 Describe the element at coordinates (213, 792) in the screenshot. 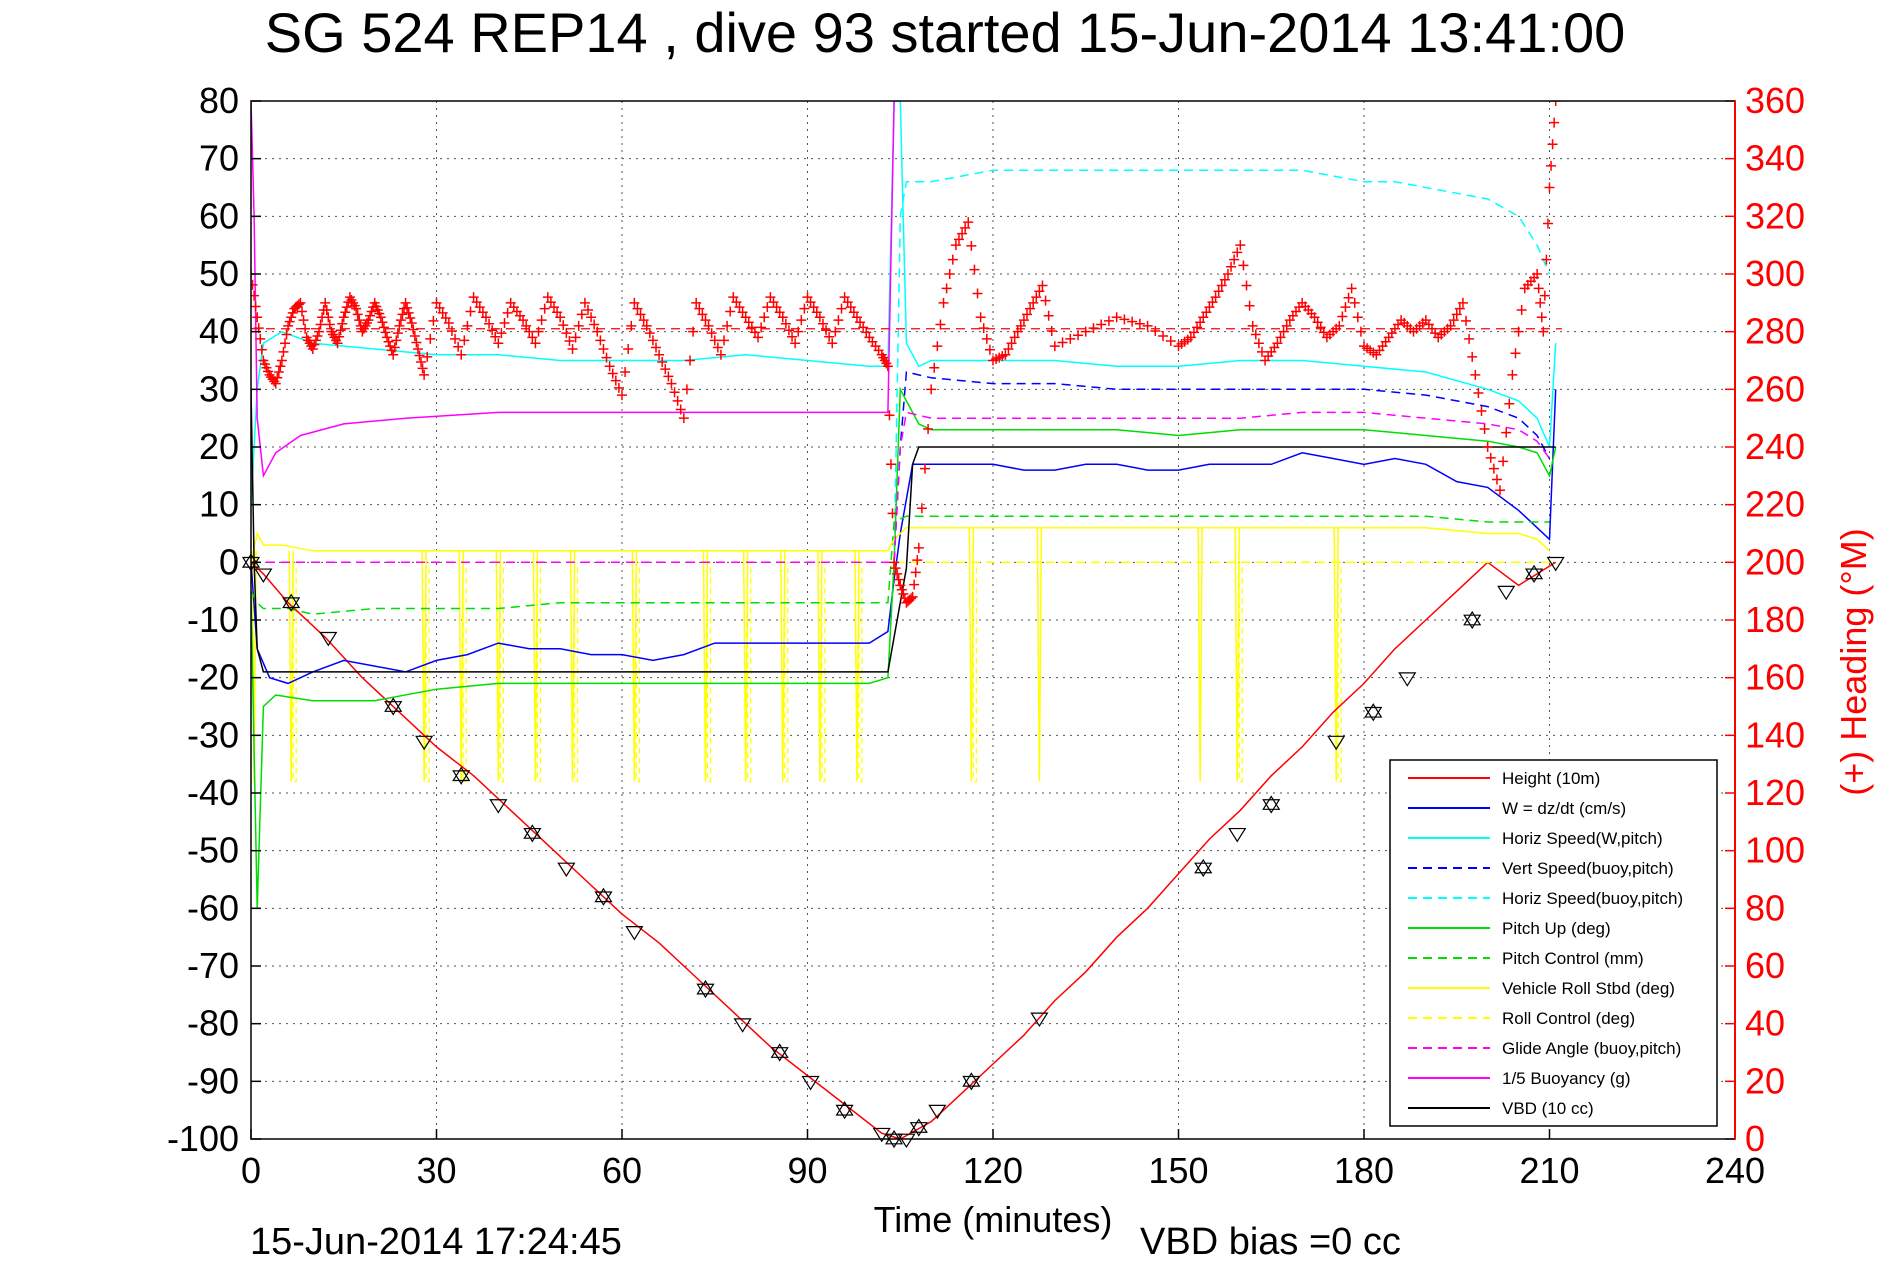

I see `y-tick-label: -40` at that location.